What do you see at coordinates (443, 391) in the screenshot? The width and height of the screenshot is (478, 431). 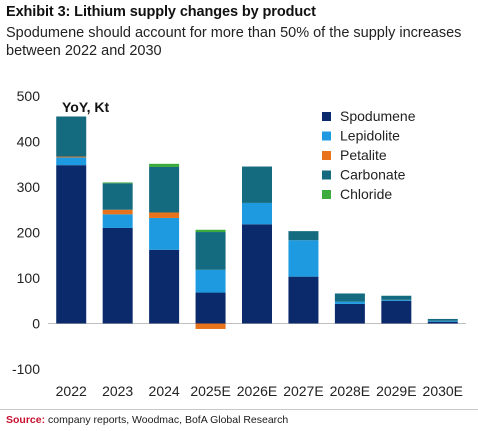 I see `x-tick-label: 2030E` at bounding box center [443, 391].